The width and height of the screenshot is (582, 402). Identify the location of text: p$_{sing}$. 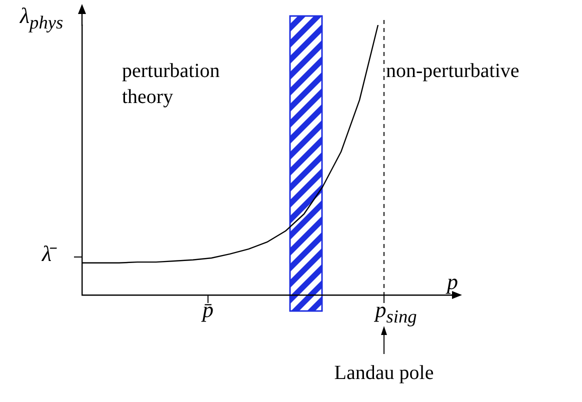
(396, 312).